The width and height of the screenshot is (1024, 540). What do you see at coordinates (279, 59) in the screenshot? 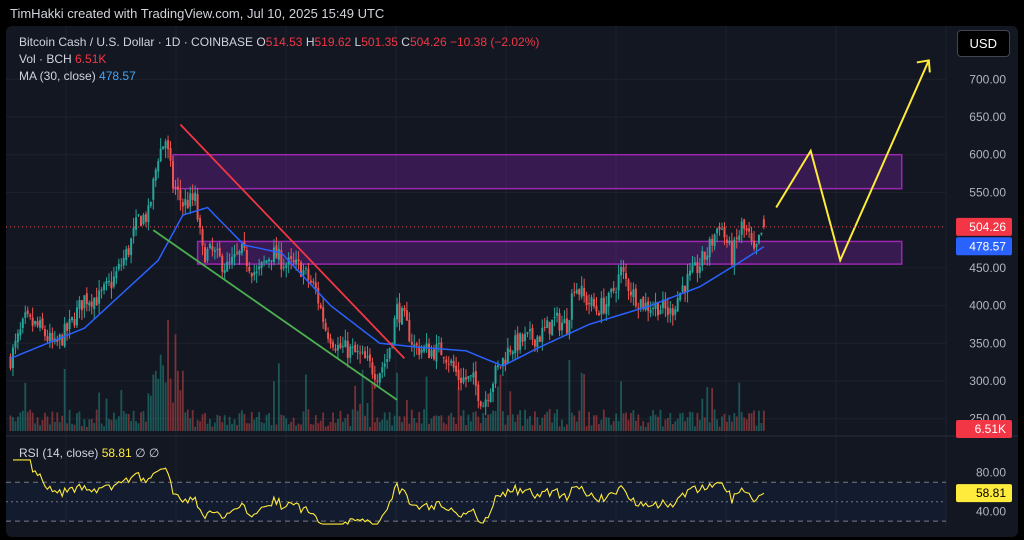
I see `legend-volume-row: Vol · BCH 6.51K` at bounding box center [279, 59].